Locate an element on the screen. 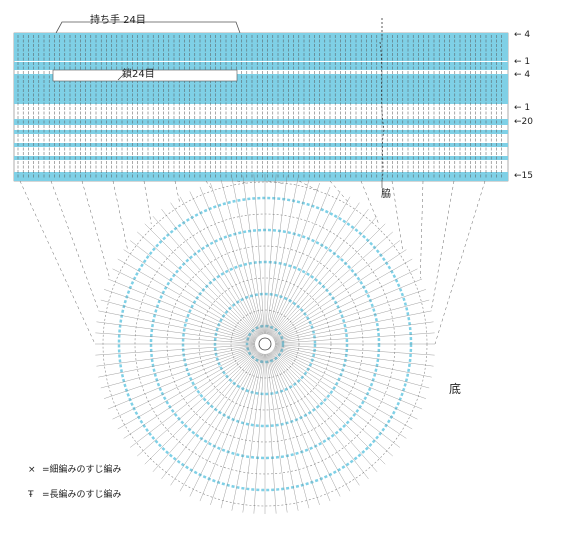 Image resolution: width=561 pixels, height=541 pixels. side-seam-line is located at coordinates (382, 99).